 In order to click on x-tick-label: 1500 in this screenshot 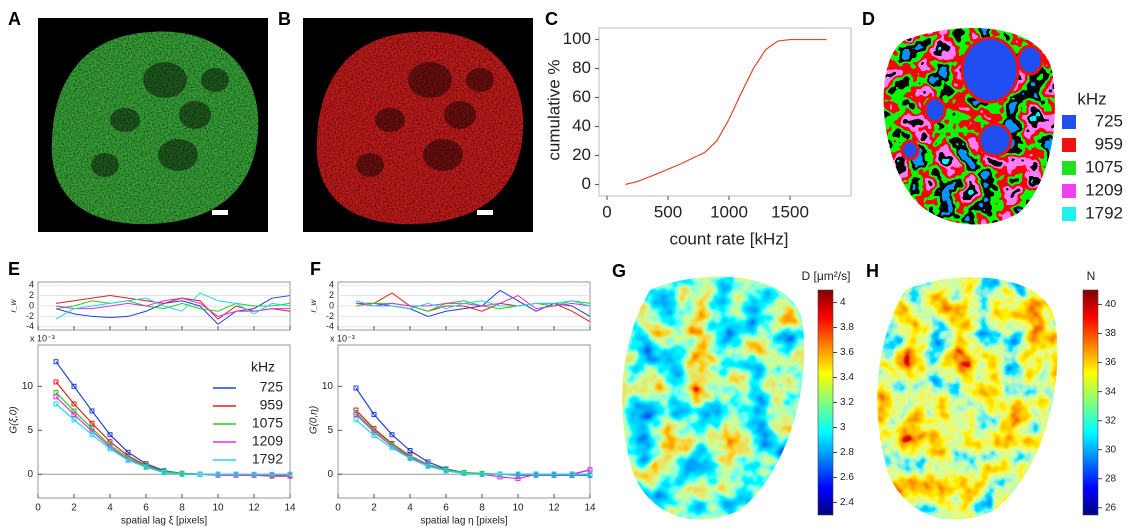, I will do `click(790, 211)`.